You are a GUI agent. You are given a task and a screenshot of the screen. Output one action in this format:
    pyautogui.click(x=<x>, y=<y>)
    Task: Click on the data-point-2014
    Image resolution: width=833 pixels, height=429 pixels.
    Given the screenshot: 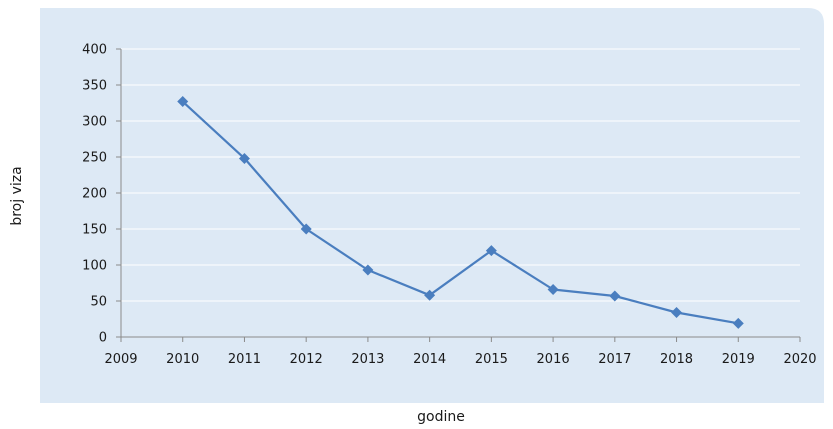 What is the action you would take?
    pyautogui.click(x=430, y=295)
    